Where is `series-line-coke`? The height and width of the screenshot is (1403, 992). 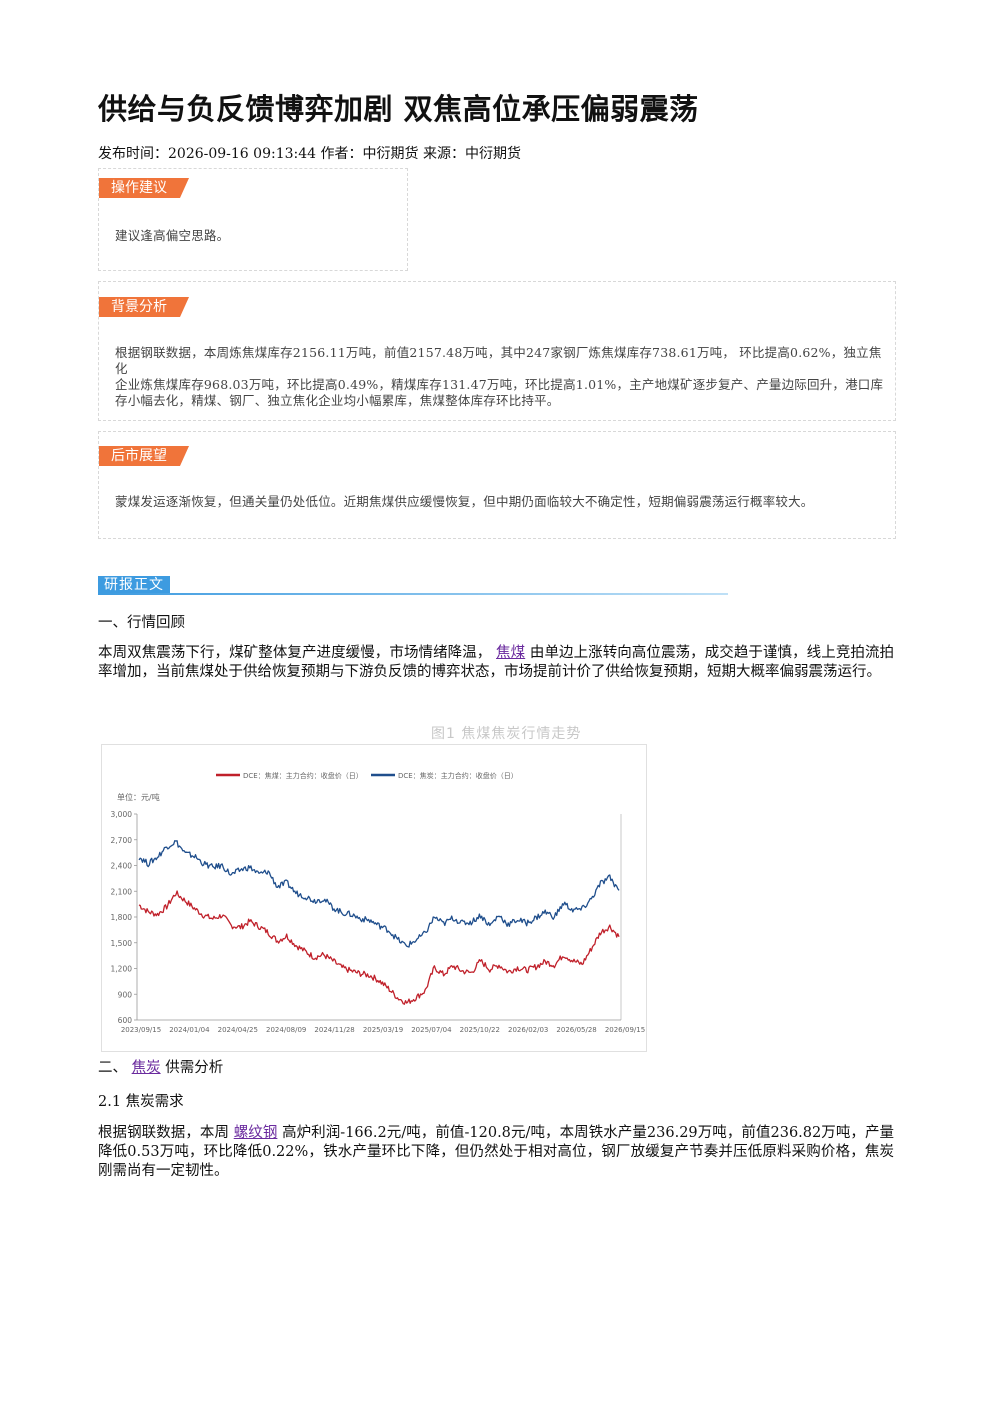
series-line-coke is located at coordinates (379, 894).